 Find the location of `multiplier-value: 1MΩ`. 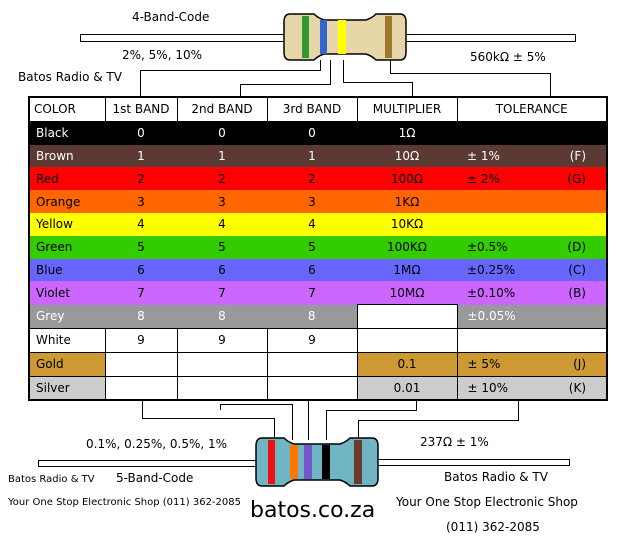

multiplier-value: 1MΩ is located at coordinates (407, 270).